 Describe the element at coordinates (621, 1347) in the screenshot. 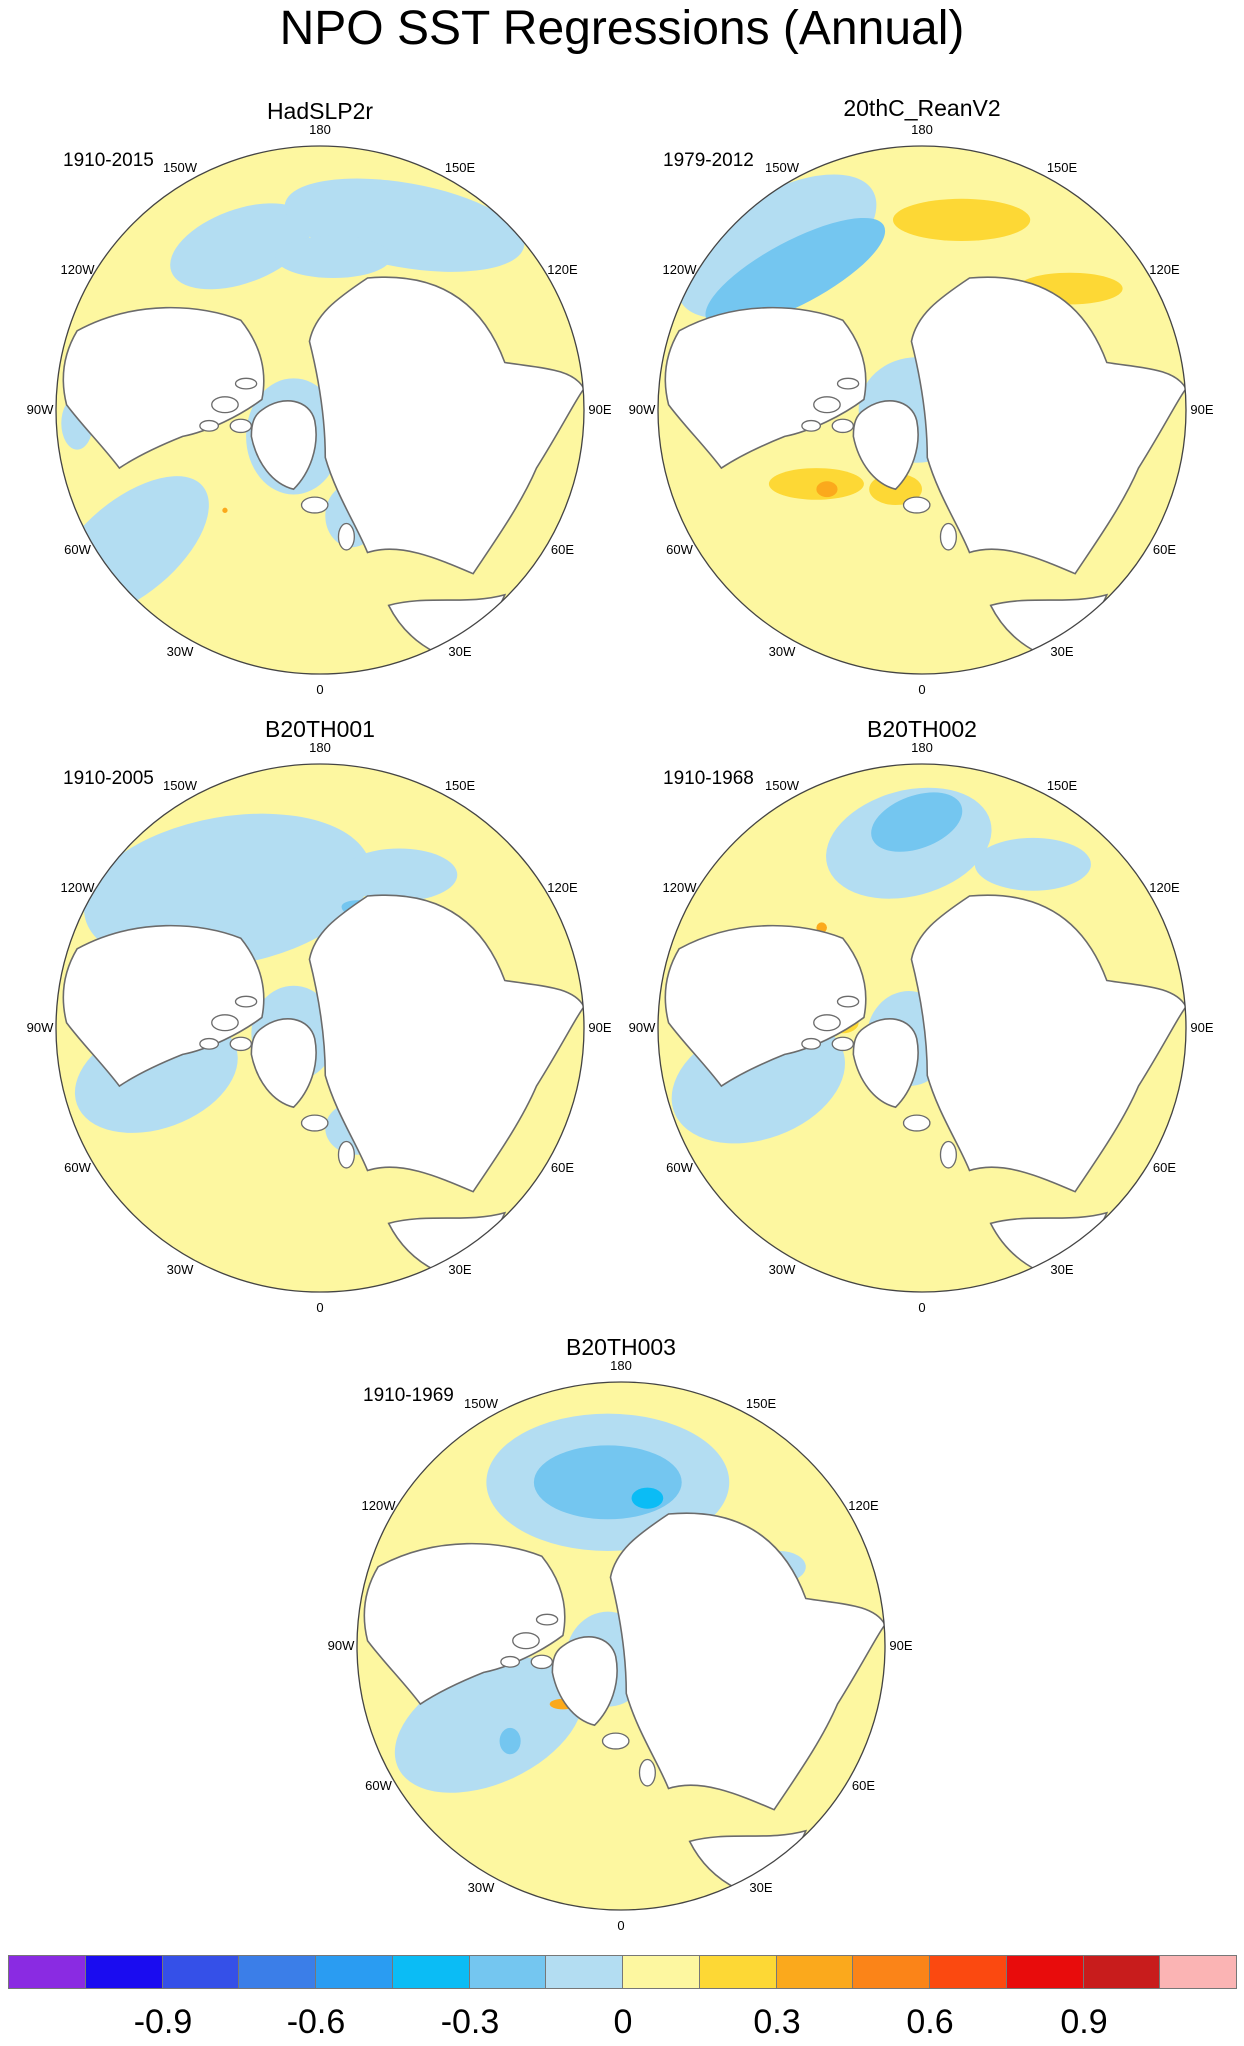

I see `panel-title-b20th003: B20TH003` at that location.